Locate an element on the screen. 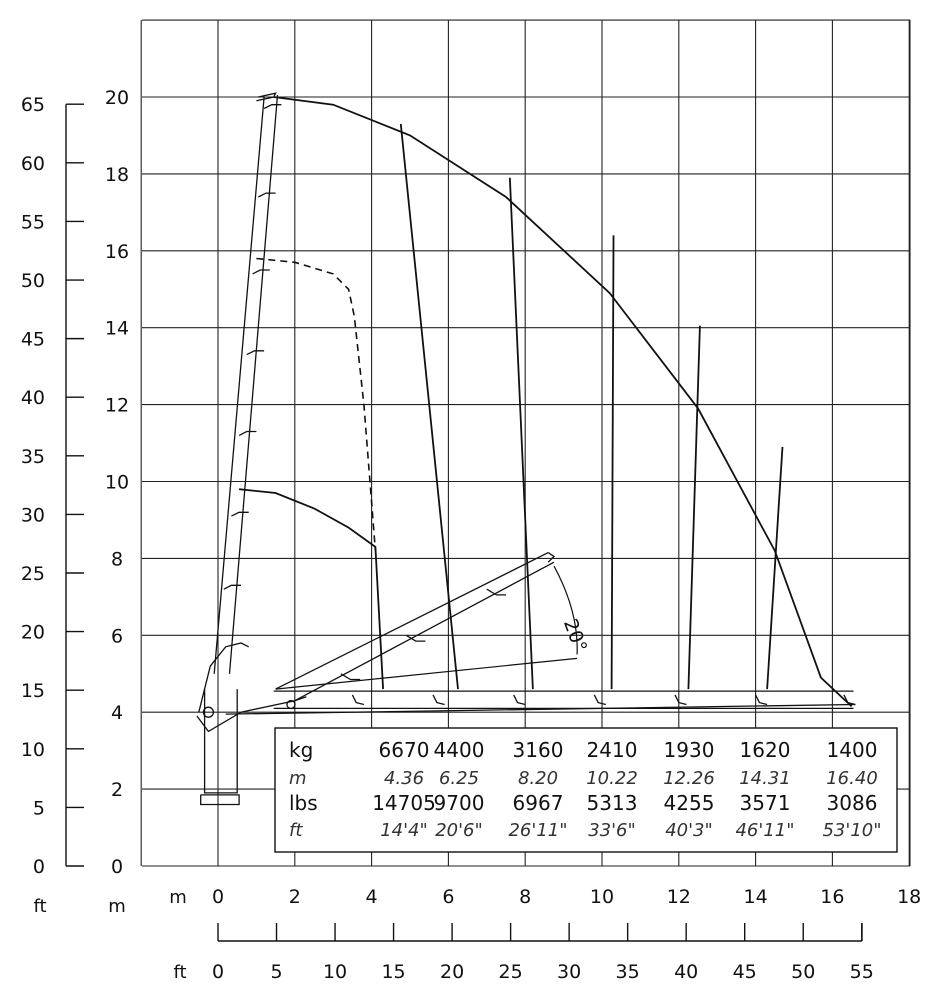  y-axis-m-tick-label: 8 is located at coordinates (117, 559).